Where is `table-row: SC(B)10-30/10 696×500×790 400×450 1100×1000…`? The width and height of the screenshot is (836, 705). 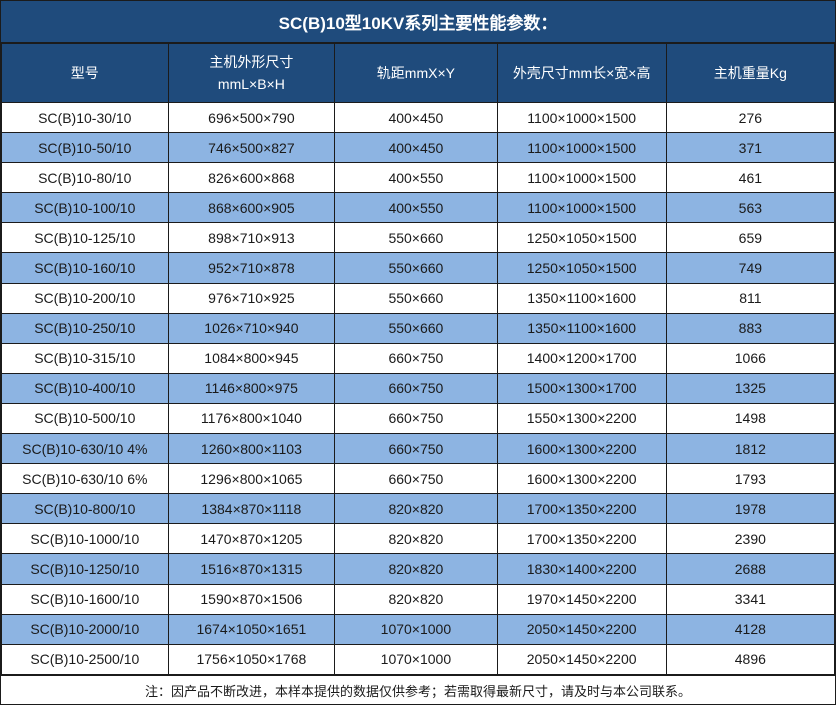
table-row: SC(B)10-30/10 696×500×790 400×450 1100×1000… is located at coordinates (418, 117).